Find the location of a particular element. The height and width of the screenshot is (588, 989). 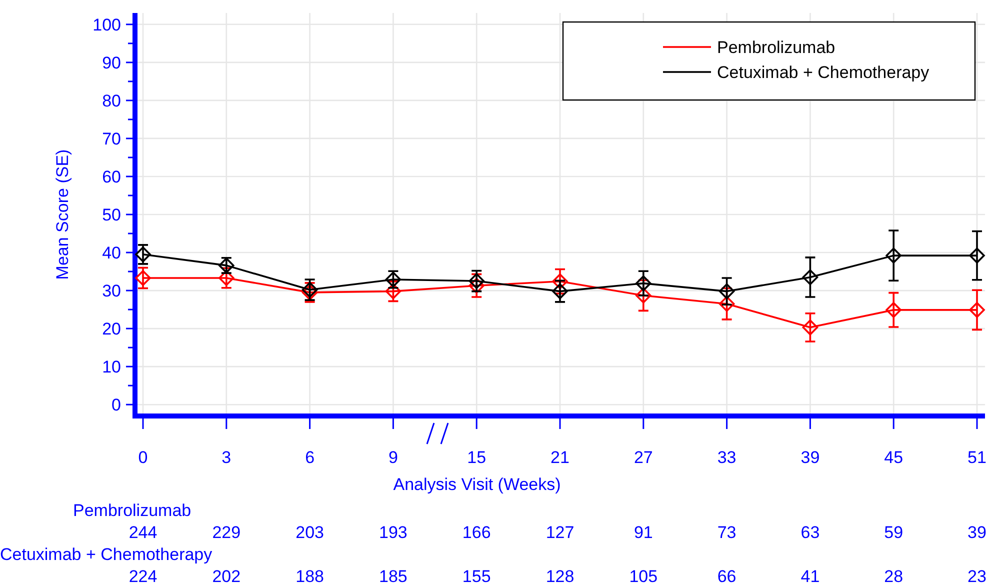

y-tick-label: 0 is located at coordinates (116, 405).